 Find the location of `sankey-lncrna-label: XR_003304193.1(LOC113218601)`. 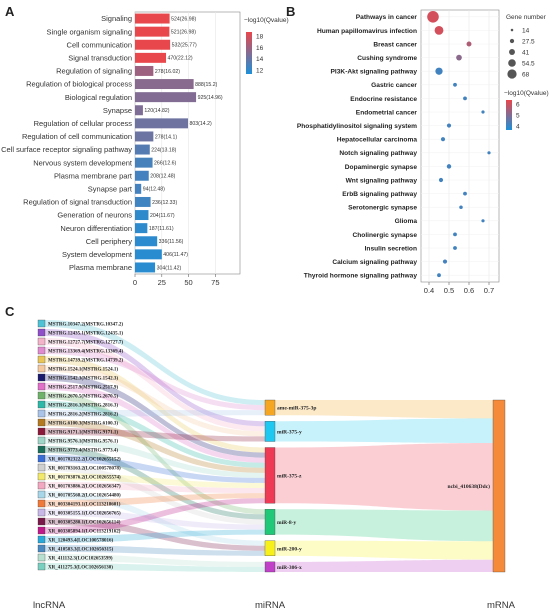

sankey-lncrna-label: XR_003304193.1(LOC113218601) is located at coordinates (84, 505).